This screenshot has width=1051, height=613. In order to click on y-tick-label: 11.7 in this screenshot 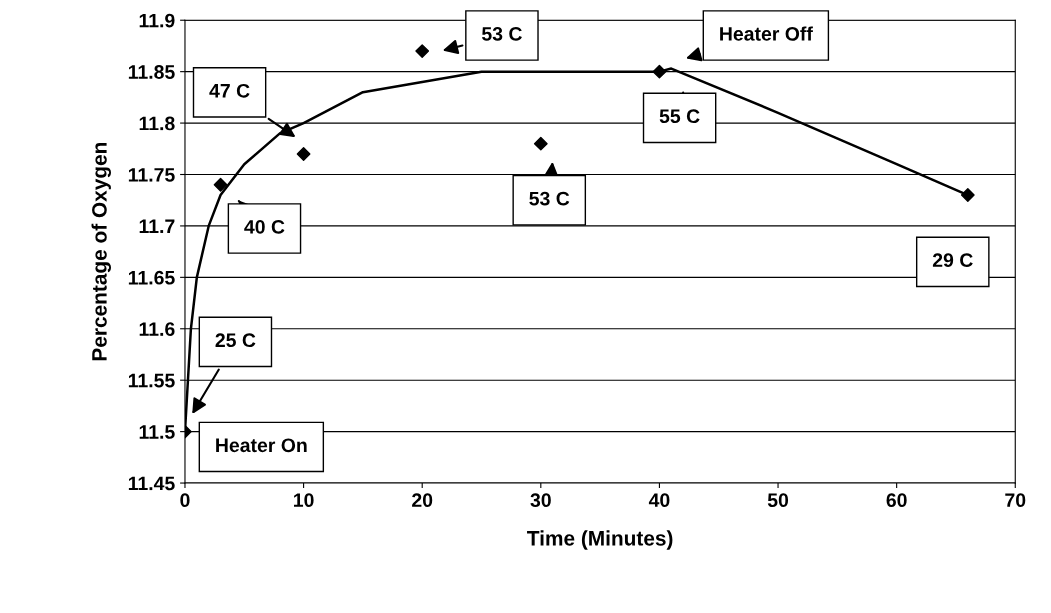, I will do `click(157, 226)`.